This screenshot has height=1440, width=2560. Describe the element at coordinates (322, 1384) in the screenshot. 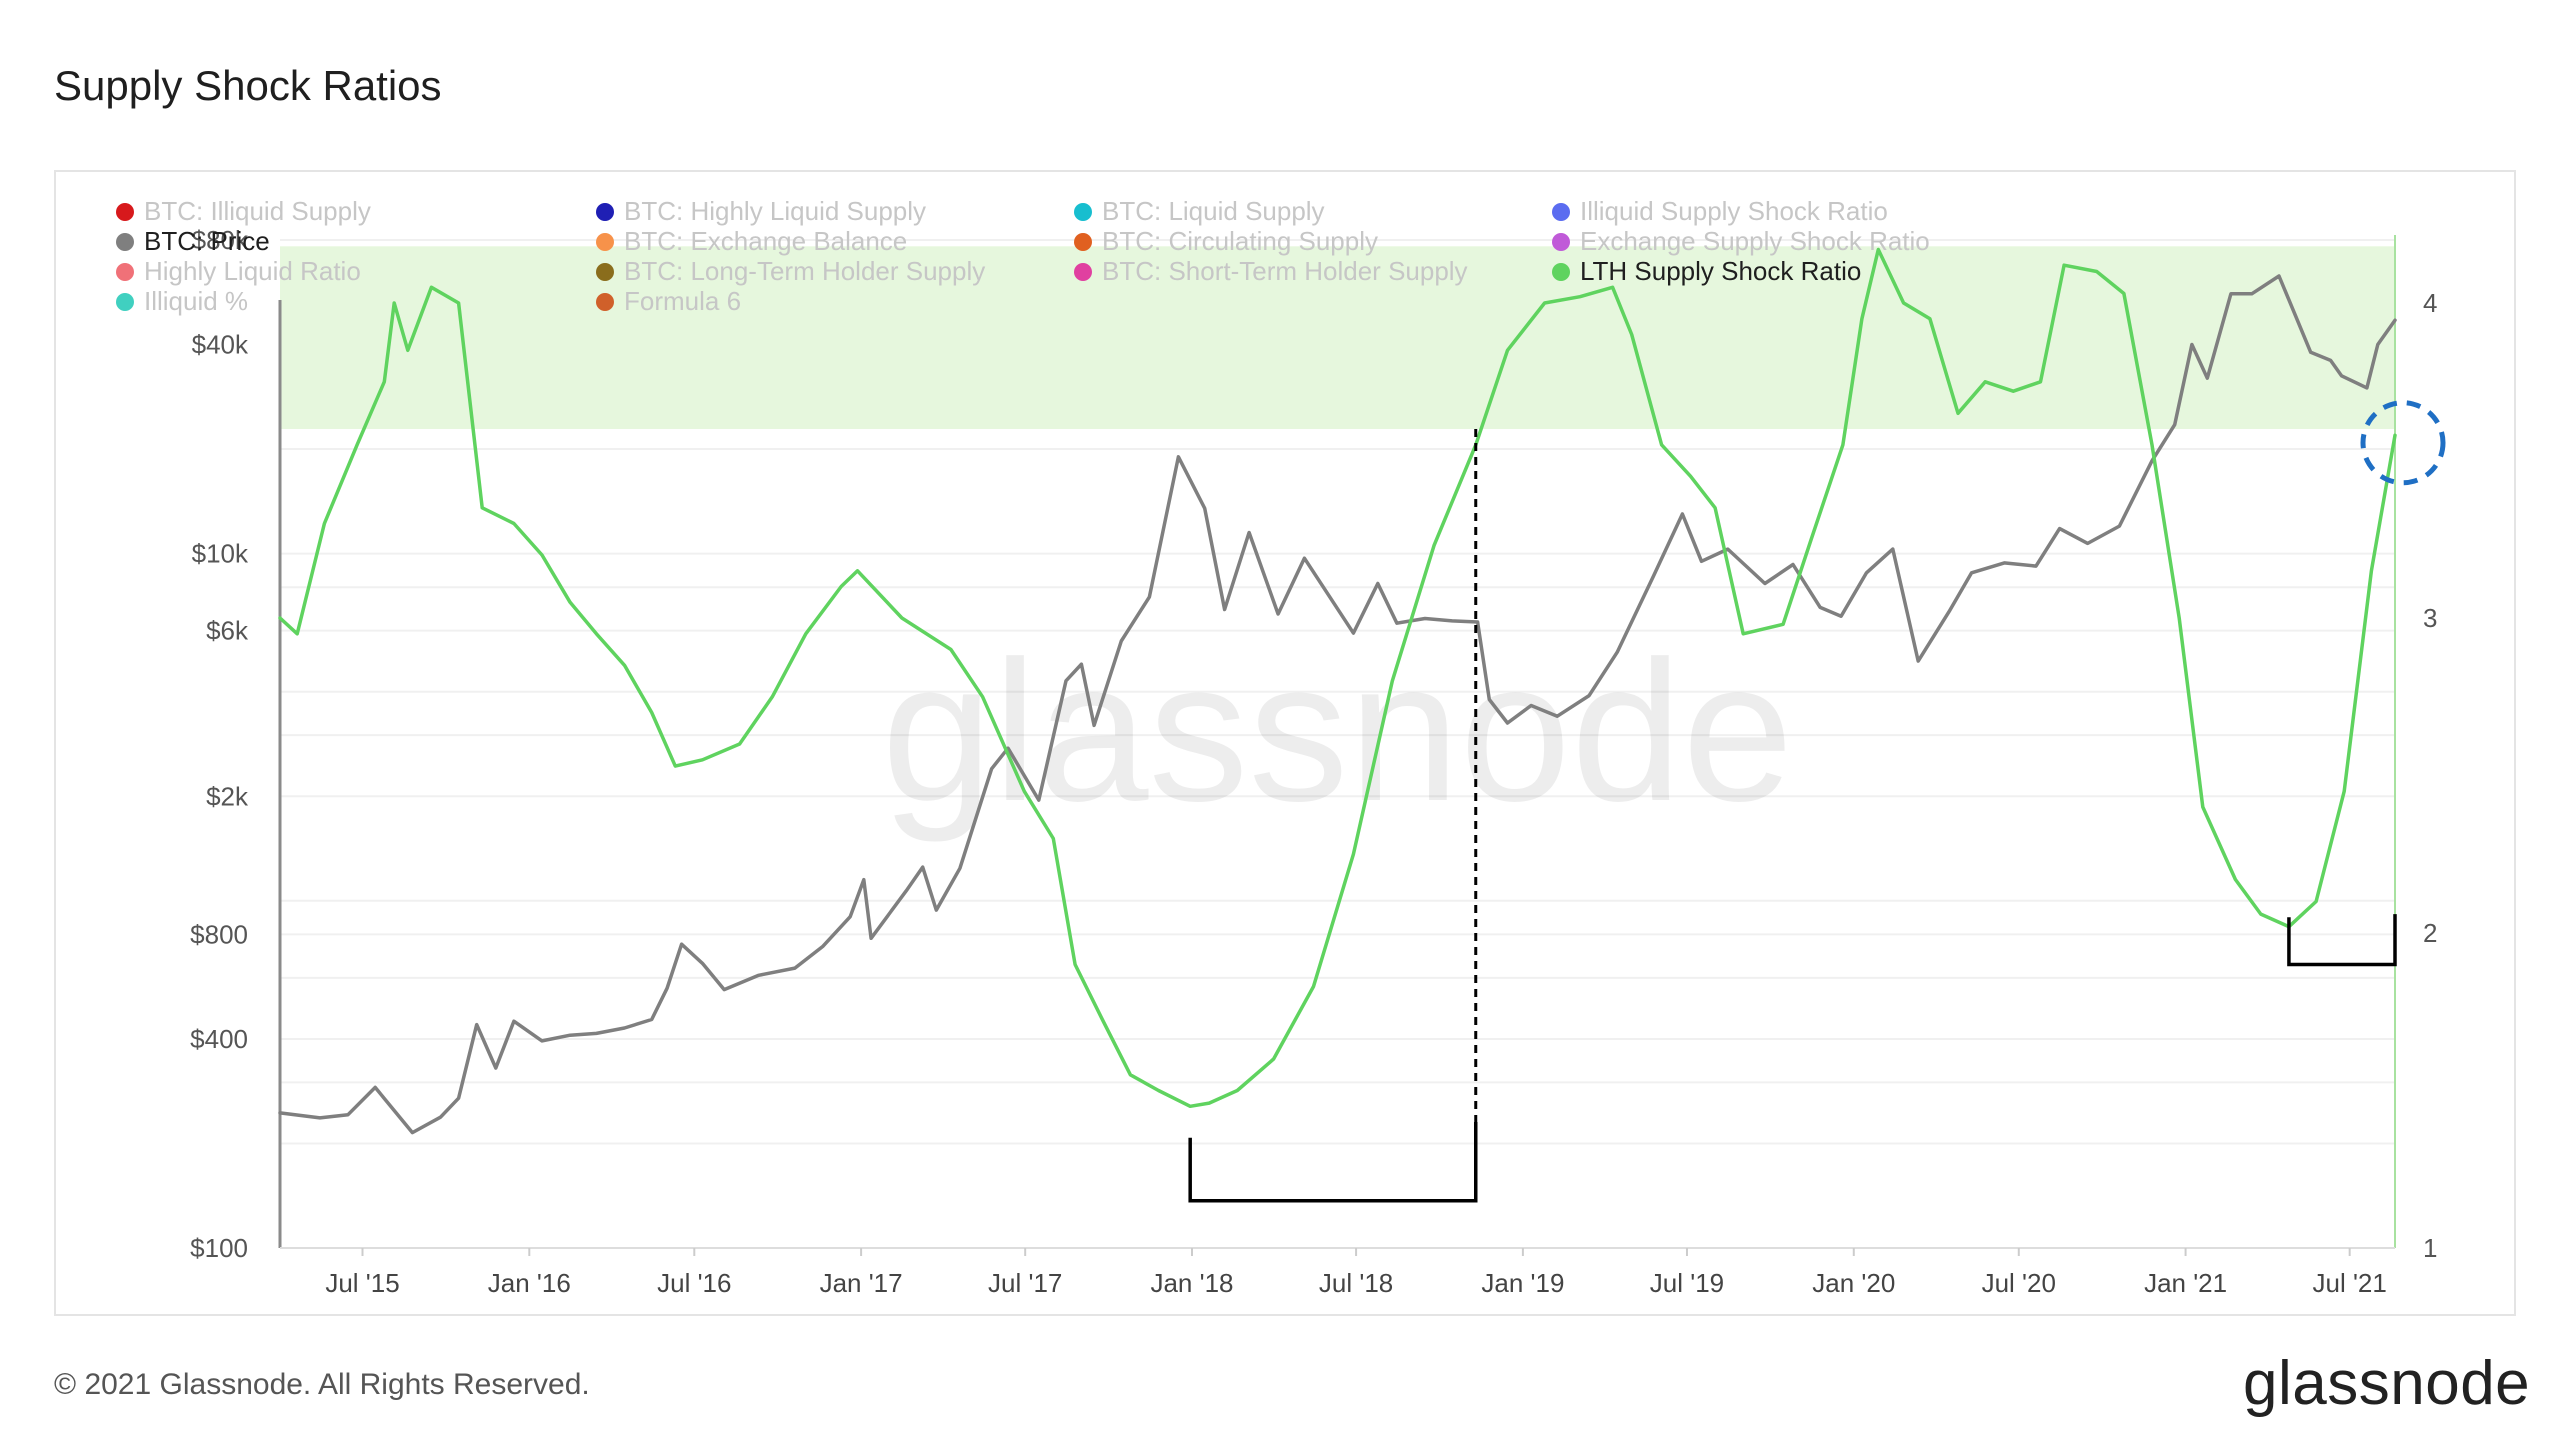

I see `copyright-notice: © 2021 Glassnode. All Rights Reserved.` at that location.